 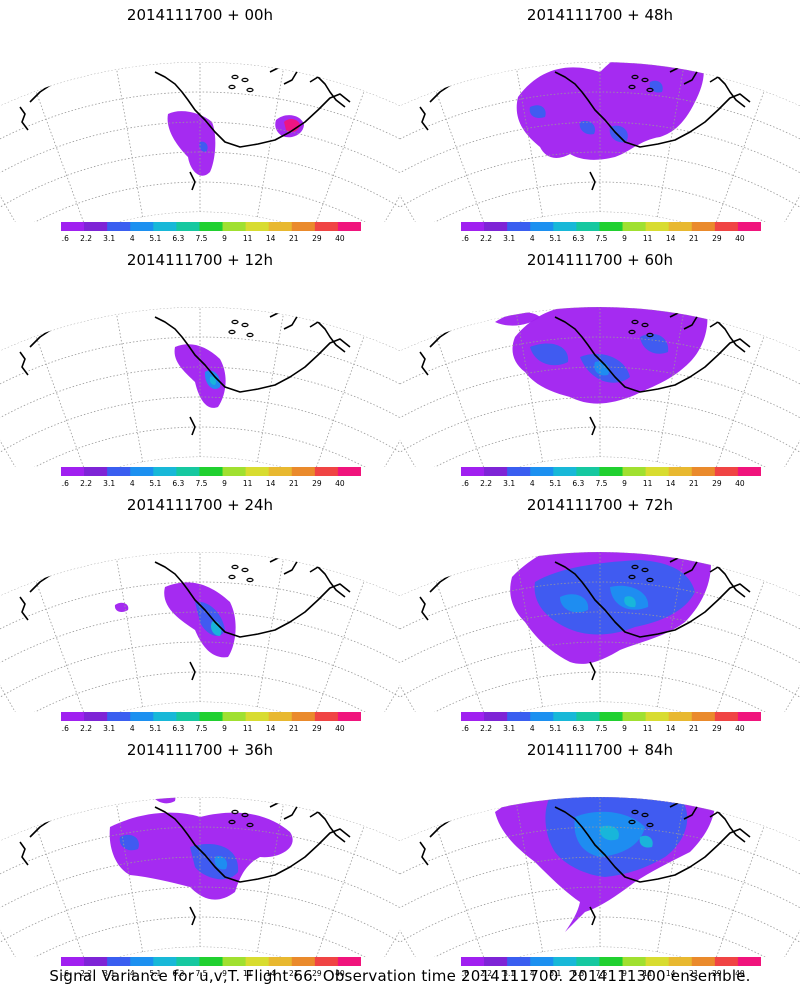 I want to click on panel-title: 2014111700 + 00h, so click(x=200, y=15).